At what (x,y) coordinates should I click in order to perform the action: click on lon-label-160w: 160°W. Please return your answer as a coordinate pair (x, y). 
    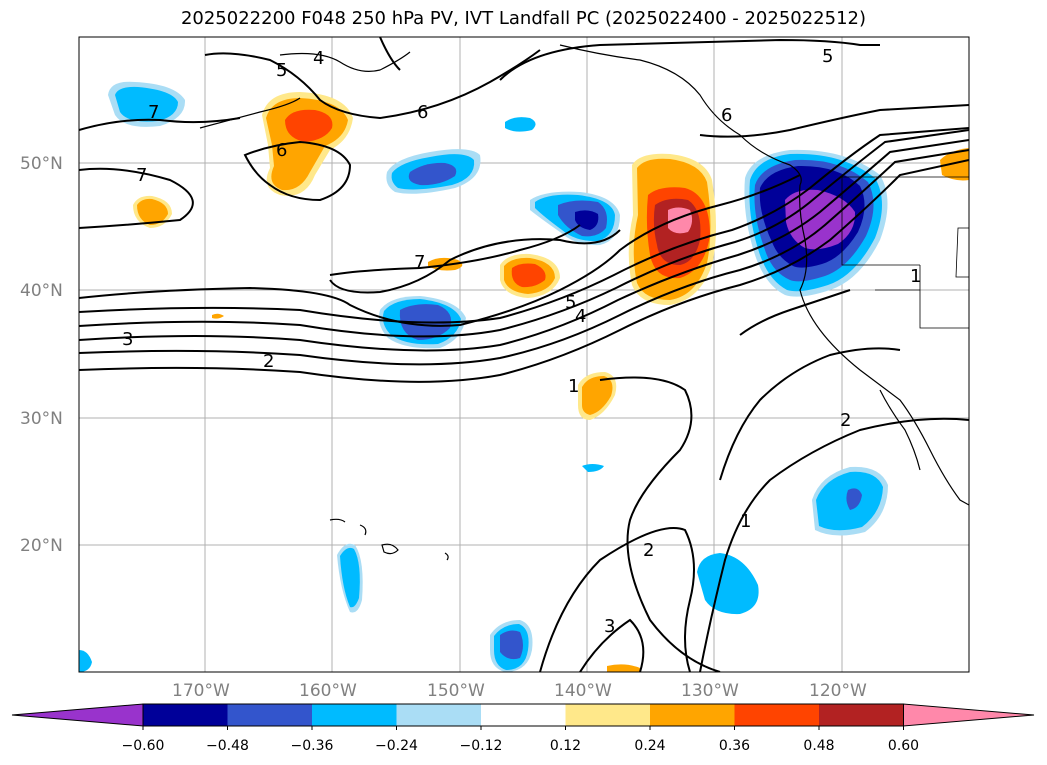
    Looking at the image, I should click on (328, 691).